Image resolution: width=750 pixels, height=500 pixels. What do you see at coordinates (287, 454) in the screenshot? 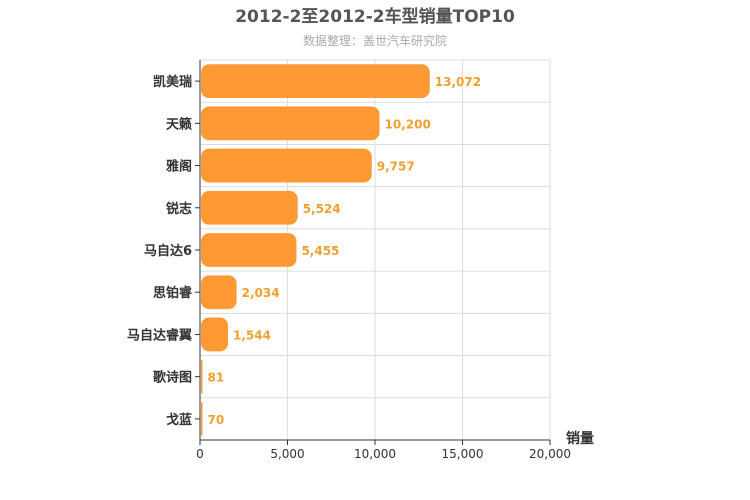
I see `x-tick-label: 5,000` at bounding box center [287, 454].